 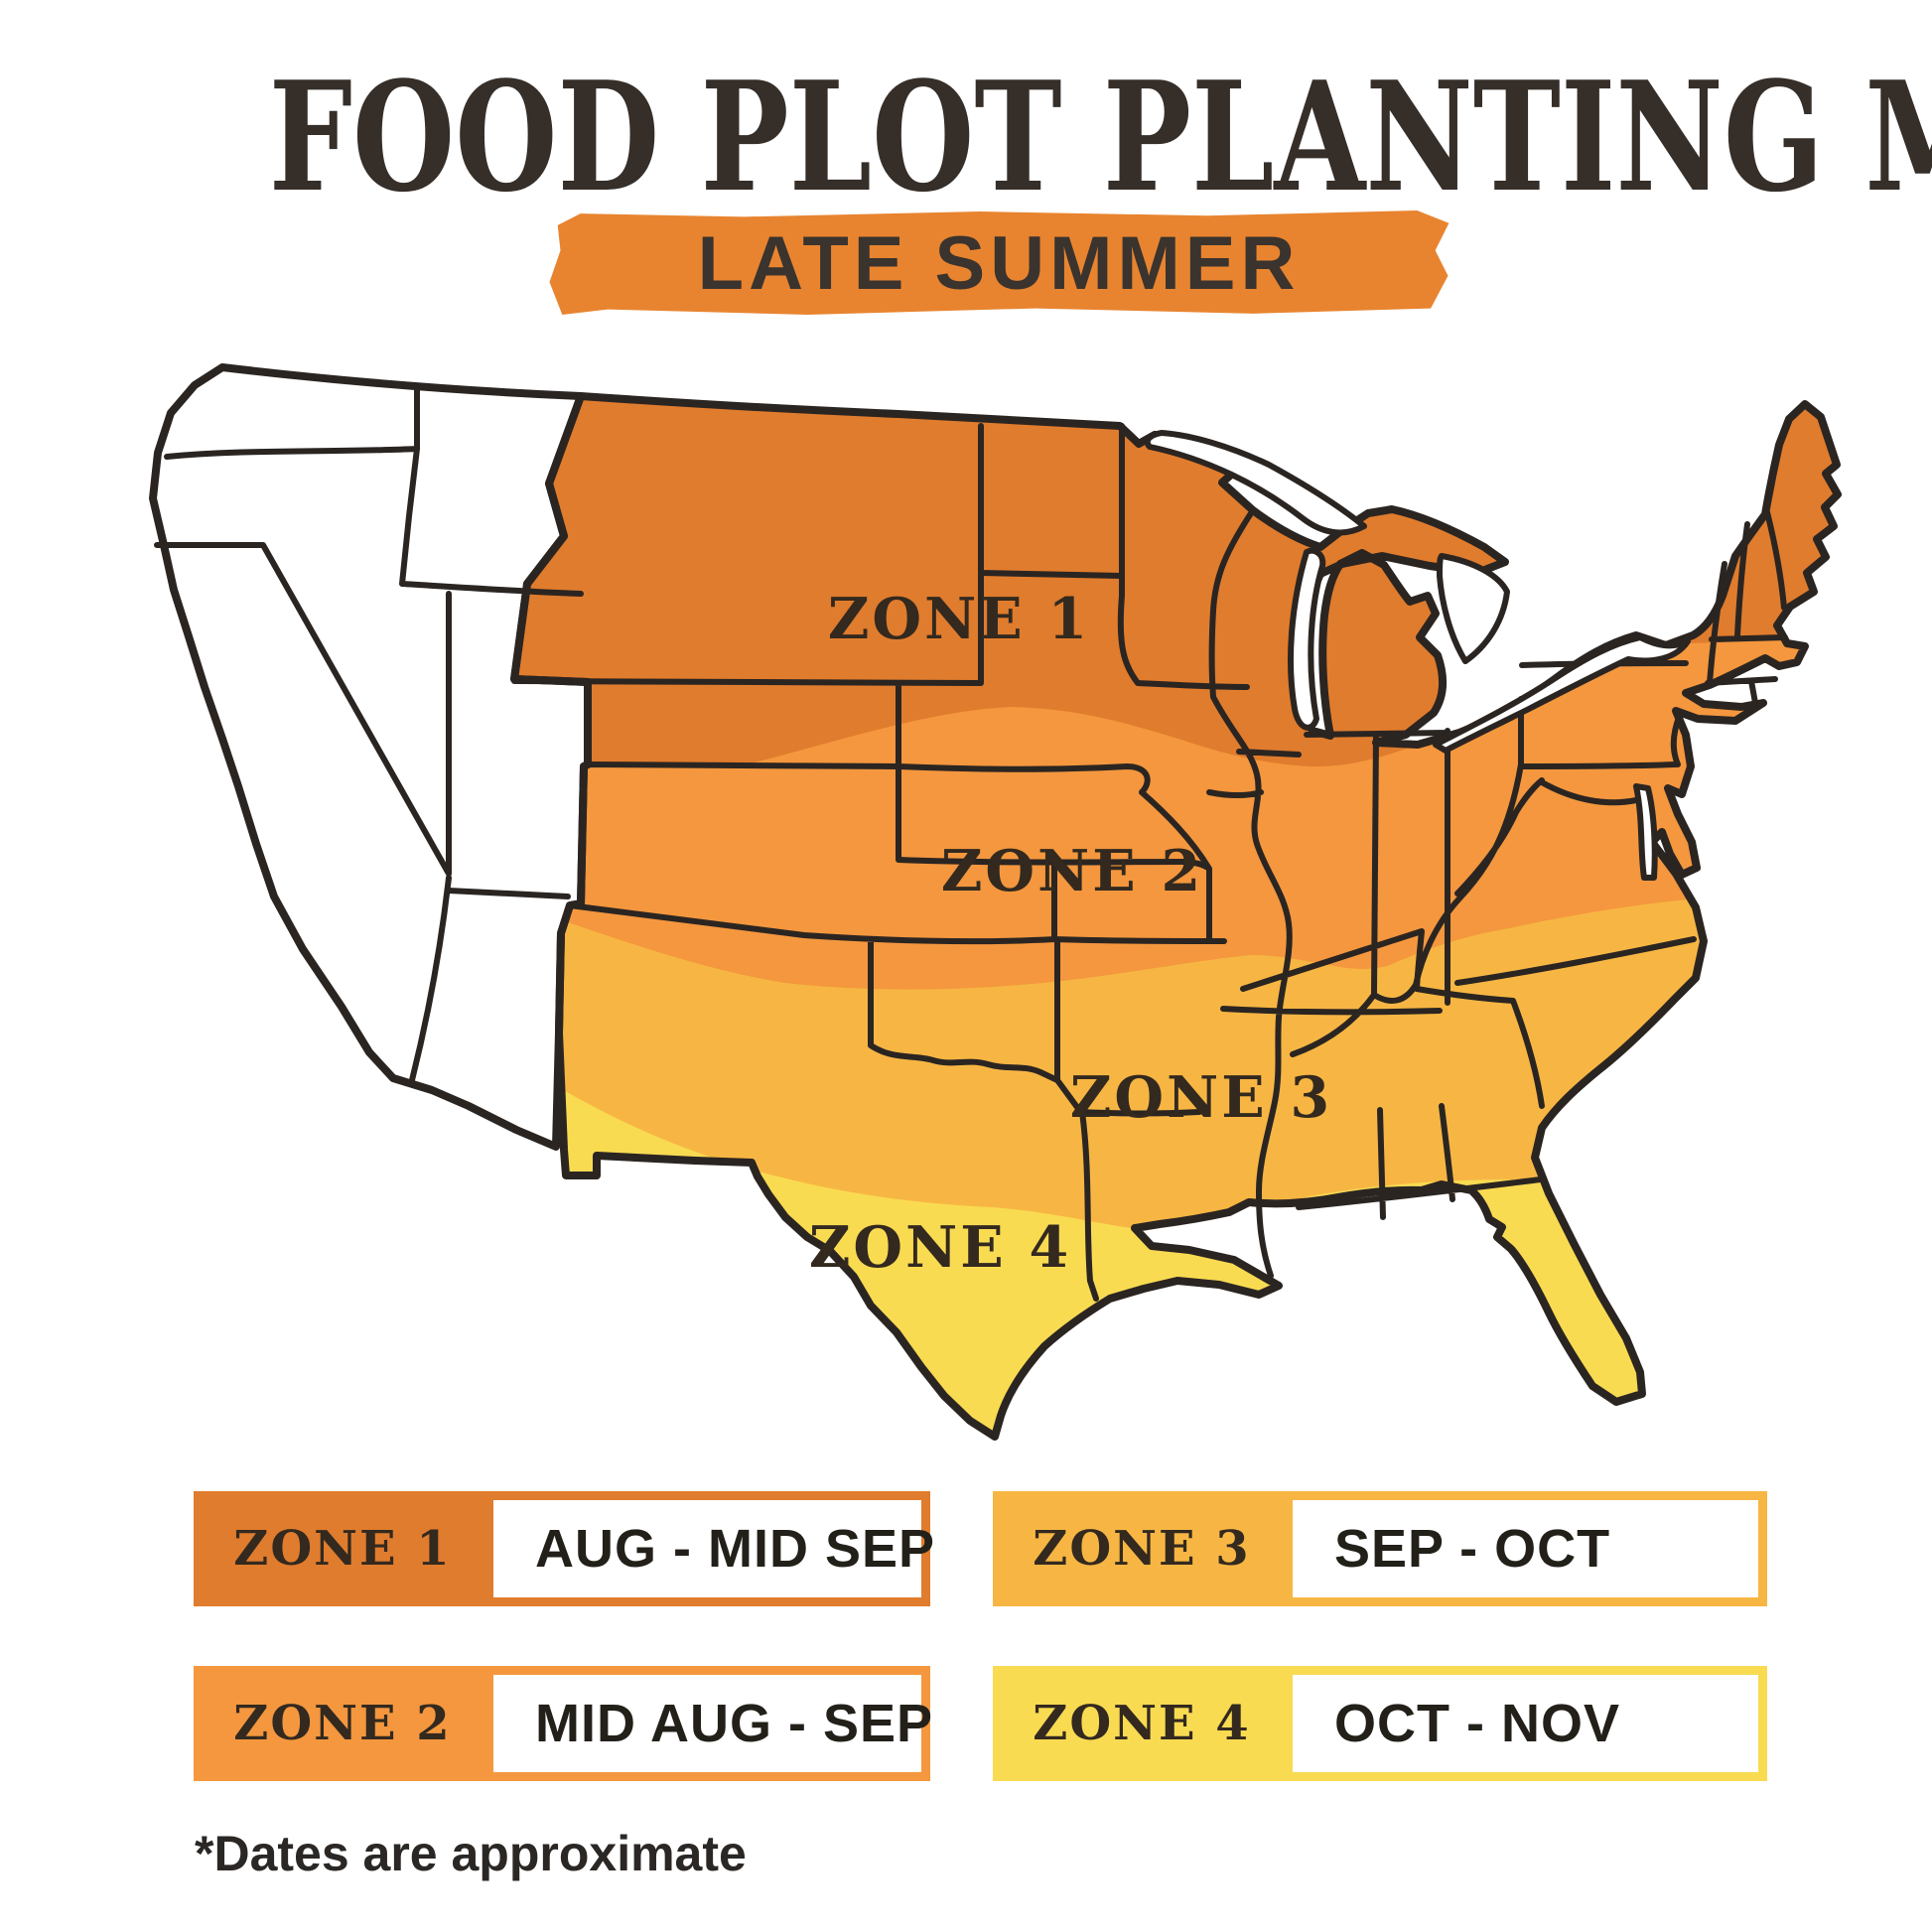 What do you see at coordinates (735, 1549) in the screenshot?
I see `legend-zone1-dates: AUG - MID SEP` at bounding box center [735, 1549].